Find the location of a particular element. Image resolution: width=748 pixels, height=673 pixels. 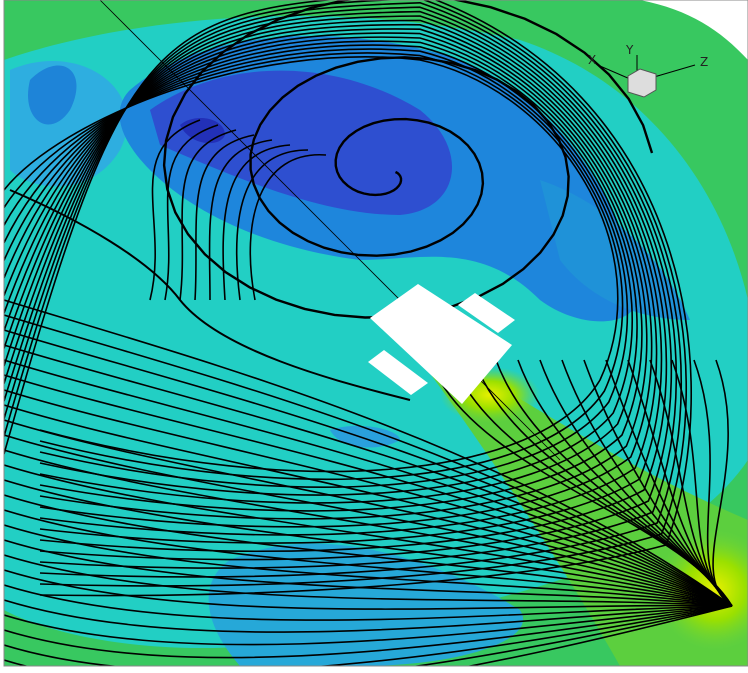

contour-blue-small is located at coordinates (365, 436).